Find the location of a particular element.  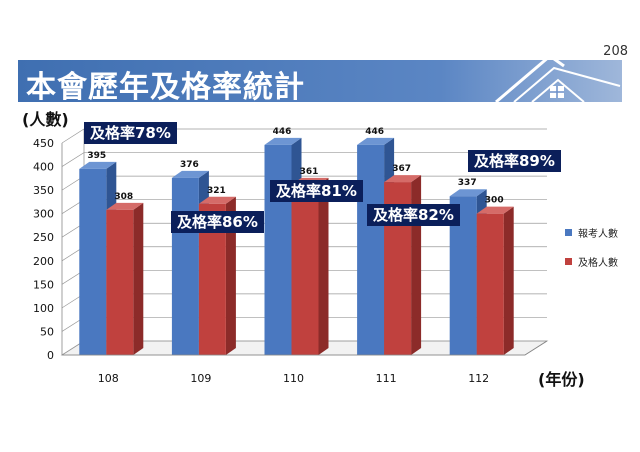

bar-top-112-examinees is located at coordinates (468, 193).